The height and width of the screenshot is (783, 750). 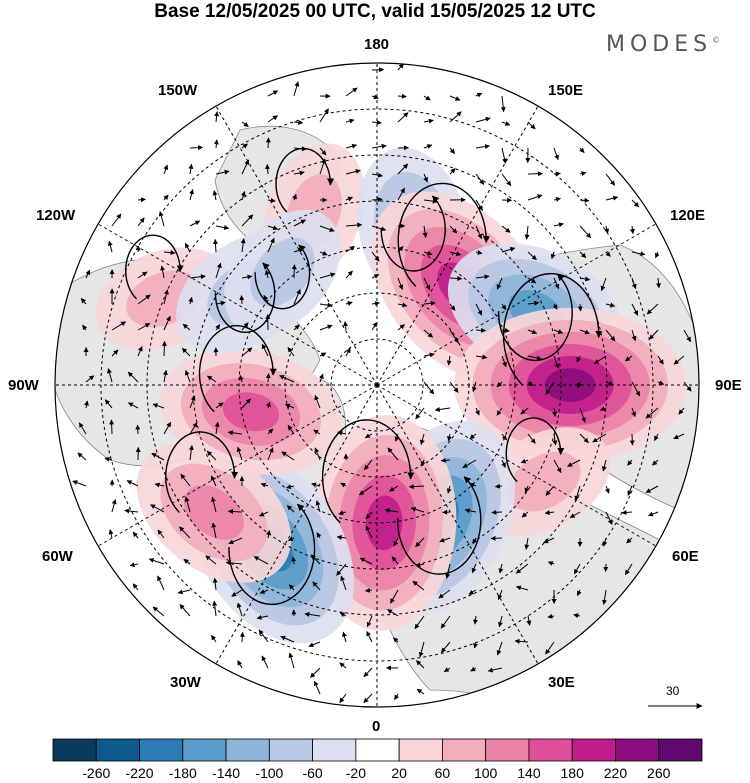 I want to click on colorbar-tick-label: 180, so click(x=572, y=773).